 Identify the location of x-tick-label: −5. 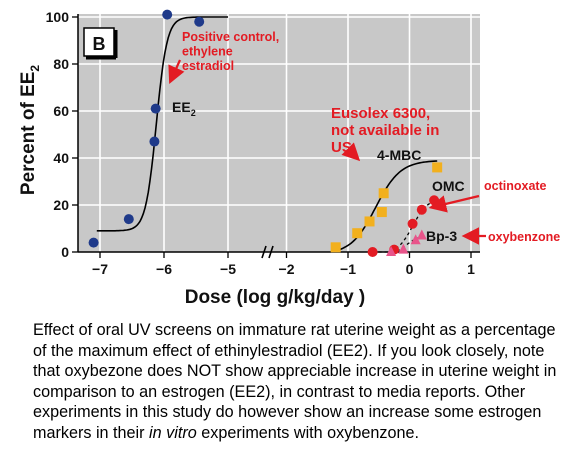
(228, 269).